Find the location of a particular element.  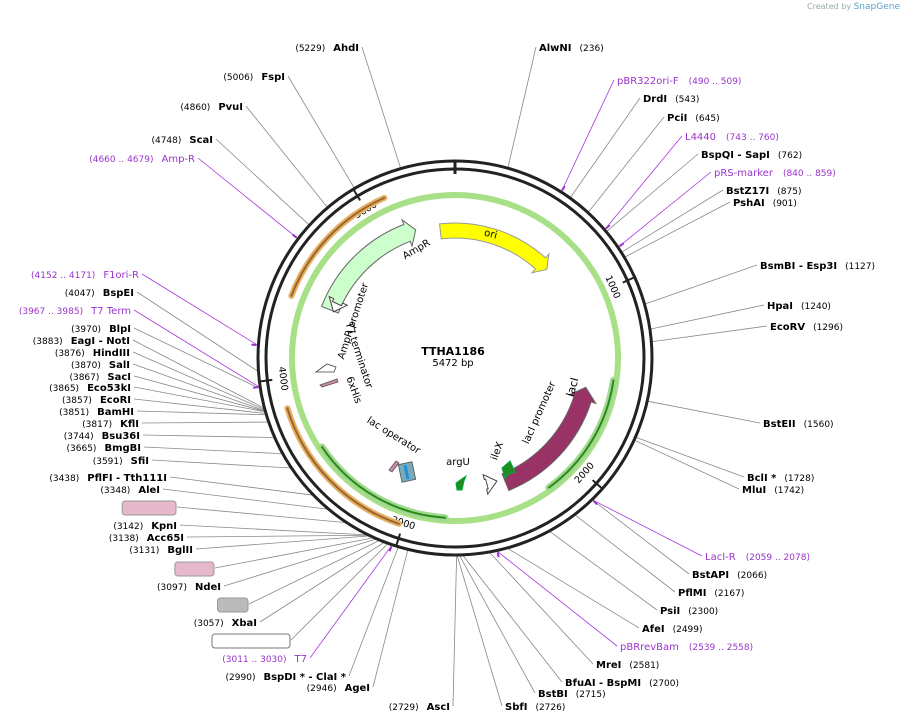

plasmid-name: TTHA1186 is located at coordinates (453, 351).